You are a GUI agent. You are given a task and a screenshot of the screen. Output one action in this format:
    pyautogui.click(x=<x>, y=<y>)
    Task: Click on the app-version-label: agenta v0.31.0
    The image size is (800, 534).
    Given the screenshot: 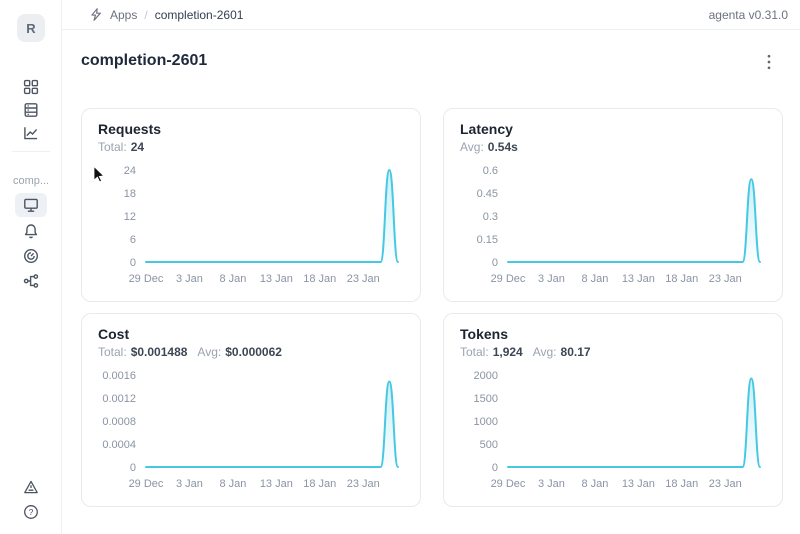 What is the action you would take?
    pyautogui.click(x=748, y=14)
    